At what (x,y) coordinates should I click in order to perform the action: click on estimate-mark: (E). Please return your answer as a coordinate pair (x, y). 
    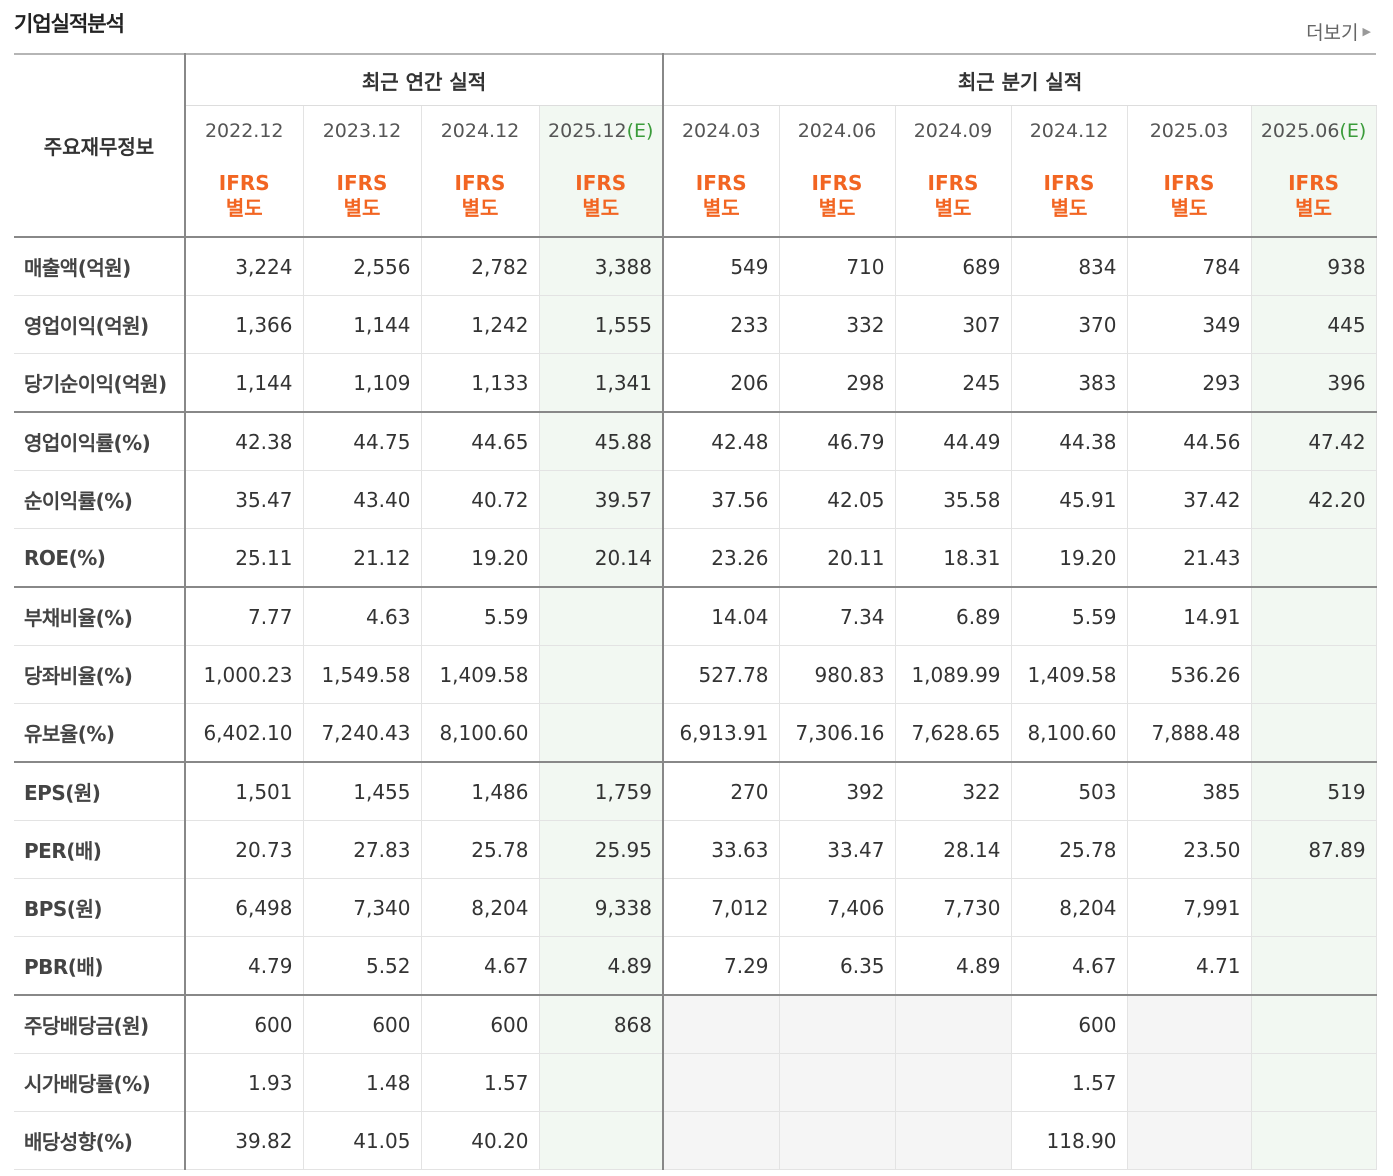
    Looking at the image, I should click on (640, 131).